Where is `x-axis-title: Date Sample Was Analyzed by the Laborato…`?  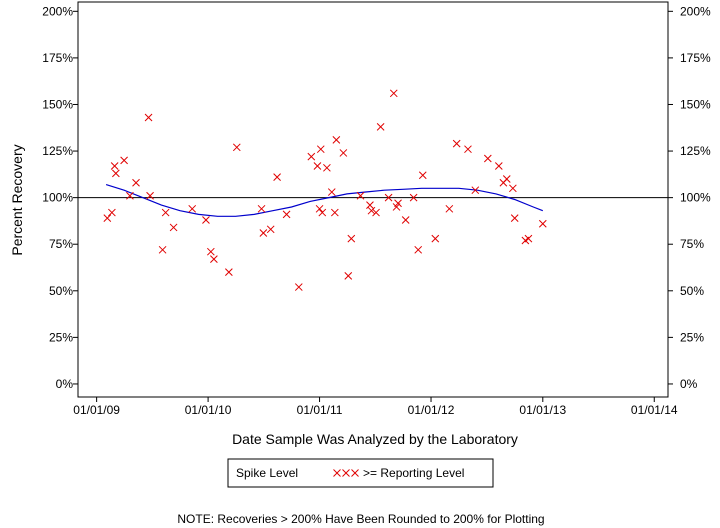
x-axis-title: Date Sample Was Analyzed by the Laborato… is located at coordinates (375, 439).